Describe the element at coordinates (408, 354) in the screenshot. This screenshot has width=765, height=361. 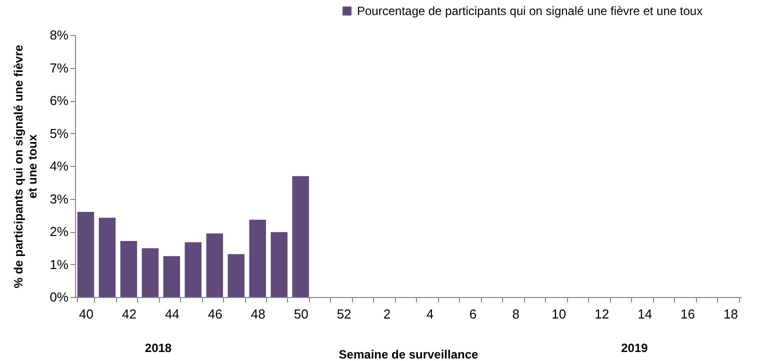
I see `x-axis-title: Semaine de surveillance` at that location.